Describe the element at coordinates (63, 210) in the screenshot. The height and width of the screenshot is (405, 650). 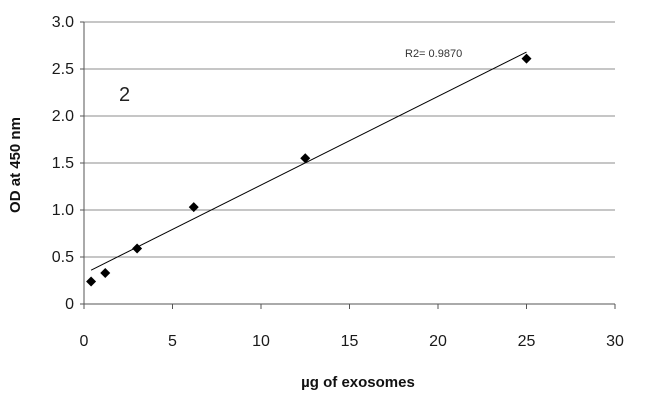
I see `y-tick-label: 1.0` at that location.